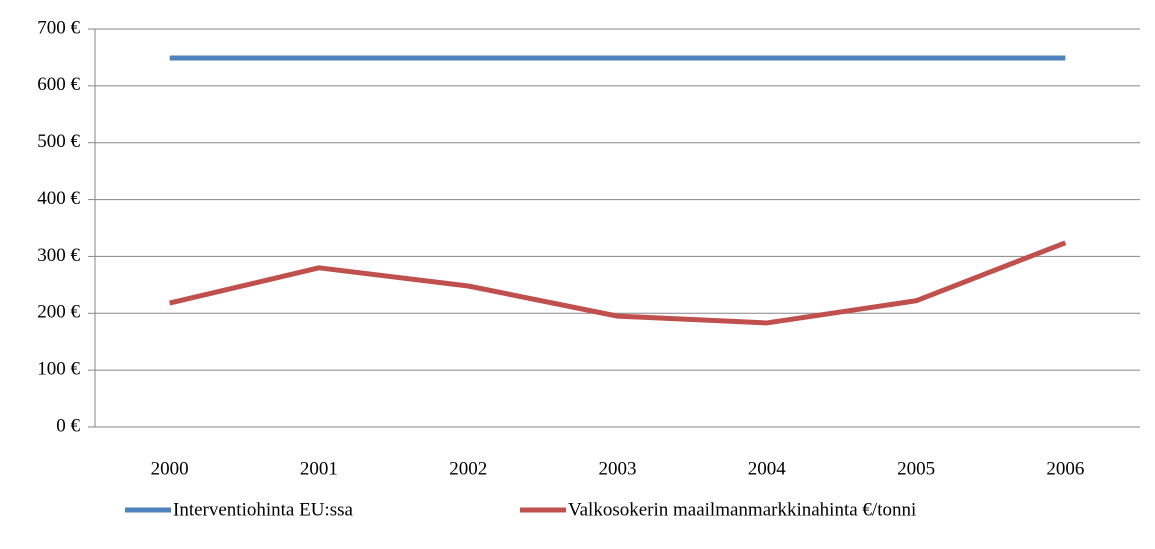 The image size is (1155, 549). I want to click on x-tick-label: 2006, so click(1065, 468).